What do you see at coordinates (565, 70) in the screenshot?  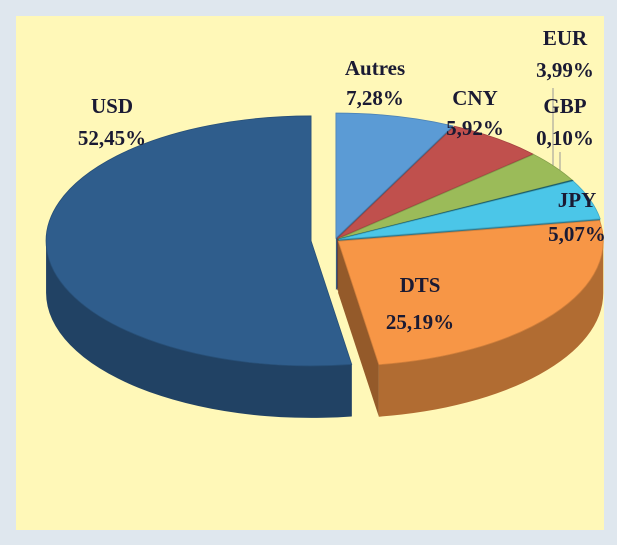 I see `slice-value-label: 3,99%` at bounding box center [565, 70].